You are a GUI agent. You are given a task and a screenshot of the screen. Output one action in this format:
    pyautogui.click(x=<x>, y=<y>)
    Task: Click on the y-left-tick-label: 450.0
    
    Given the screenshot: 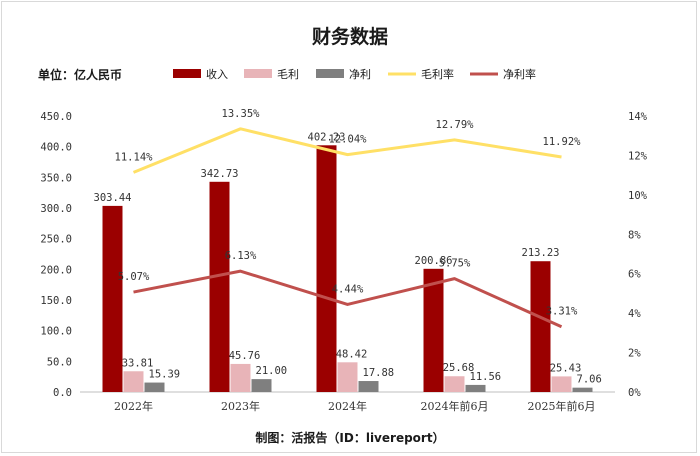 What is the action you would take?
    pyautogui.click(x=56, y=117)
    